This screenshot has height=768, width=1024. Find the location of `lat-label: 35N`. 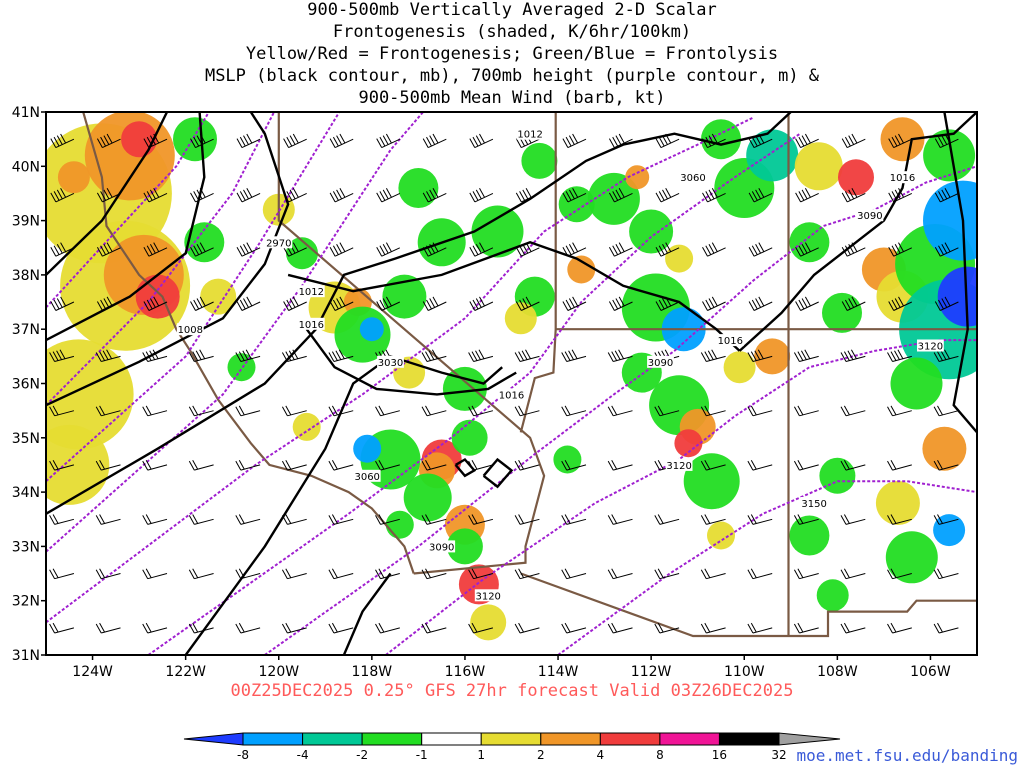

lat-label: 35N is located at coordinates (26, 439).